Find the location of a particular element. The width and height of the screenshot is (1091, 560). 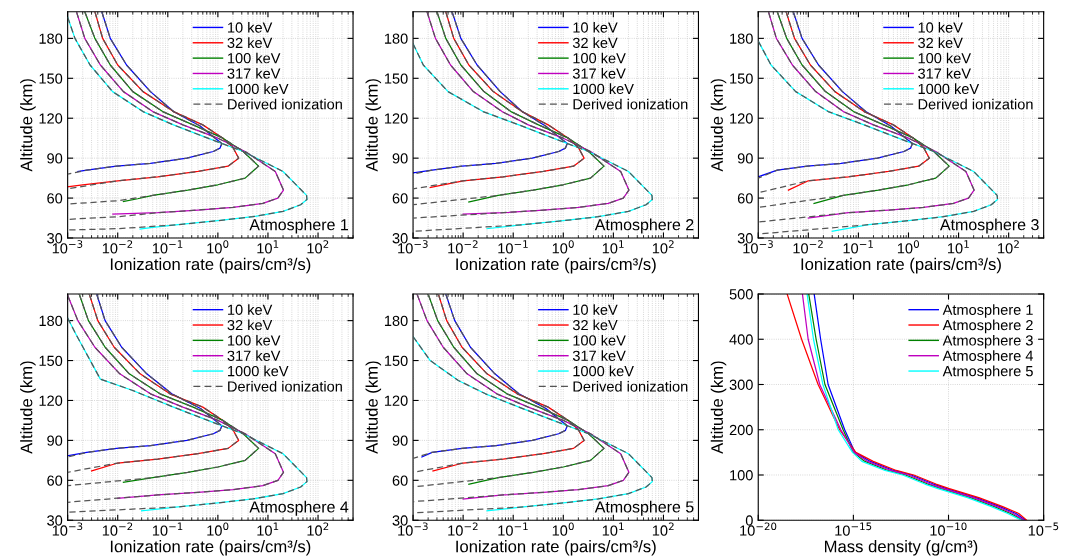

annotation: Atmosphere 1 is located at coordinates (298, 226).